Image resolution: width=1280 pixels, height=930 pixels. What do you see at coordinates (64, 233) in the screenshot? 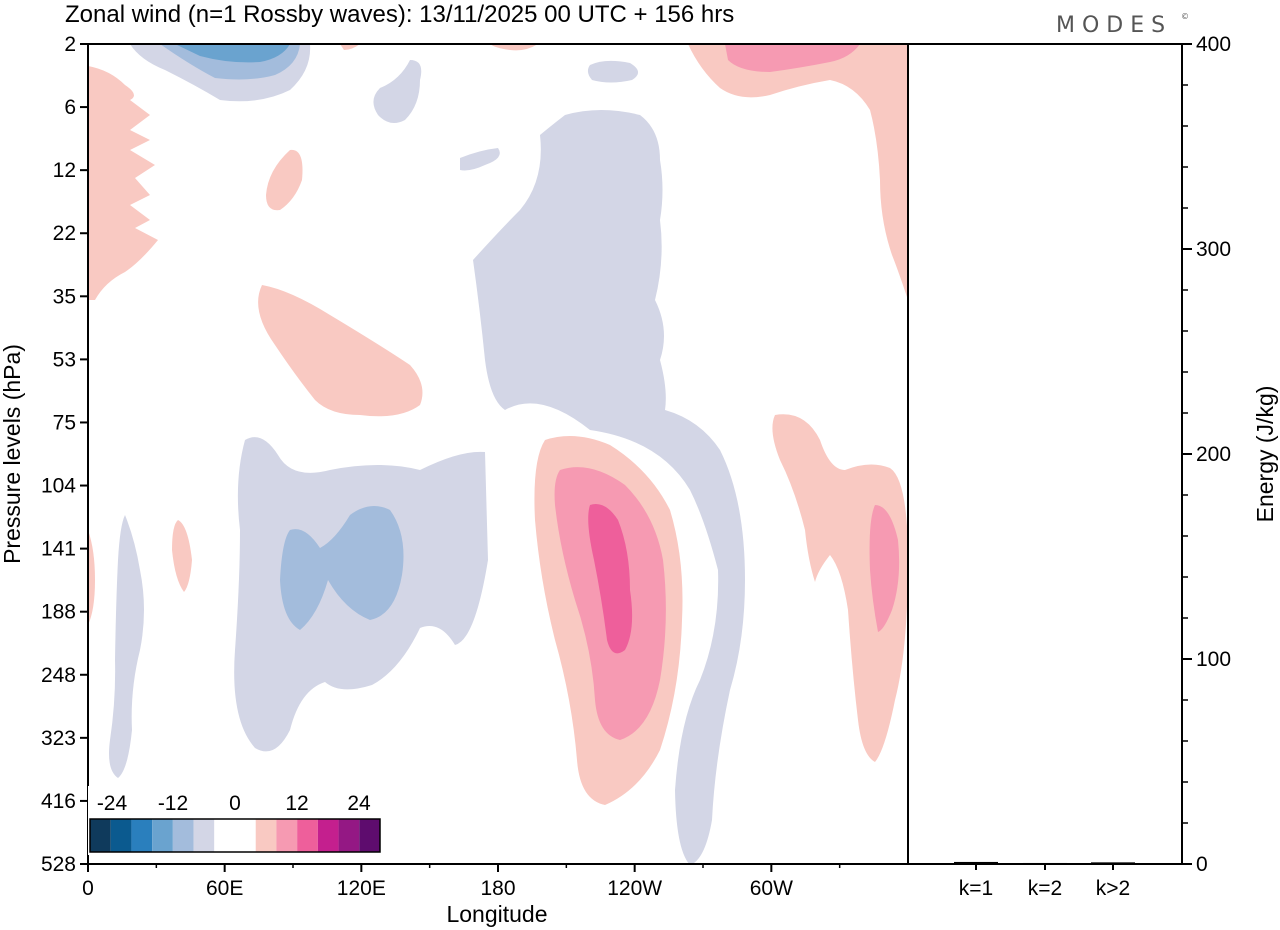
I see `y-tick-label: 22` at bounding box center [64, 233].